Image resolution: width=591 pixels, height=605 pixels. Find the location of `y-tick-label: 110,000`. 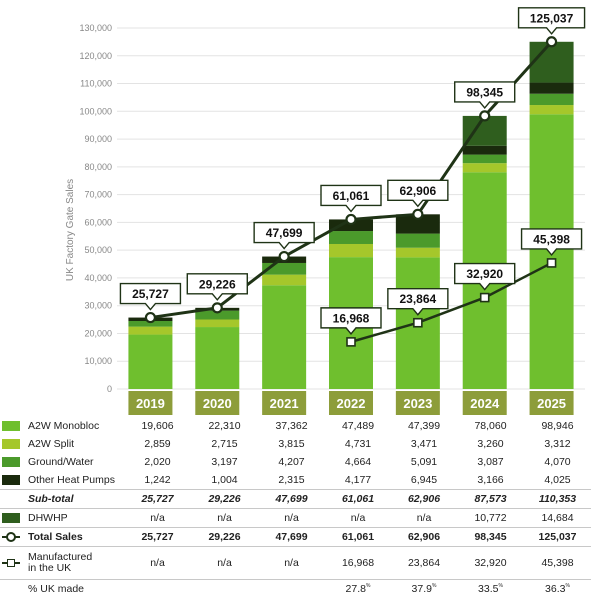

y-tick-label: 110,000 is located at coordinates (96, 84).